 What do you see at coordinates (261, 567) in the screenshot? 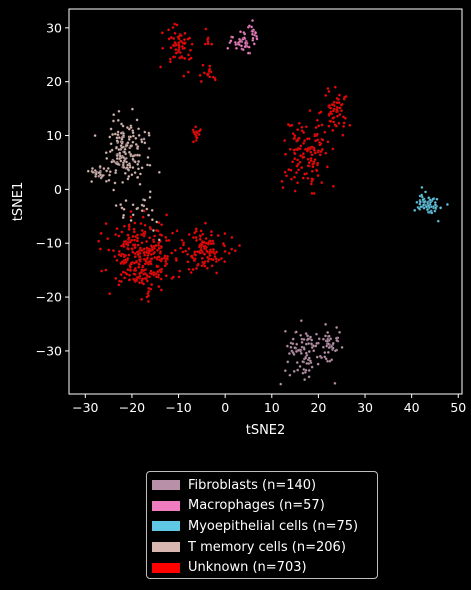
I see `legend-item: Unknown (n=703)` at bounding box center [261, 567].